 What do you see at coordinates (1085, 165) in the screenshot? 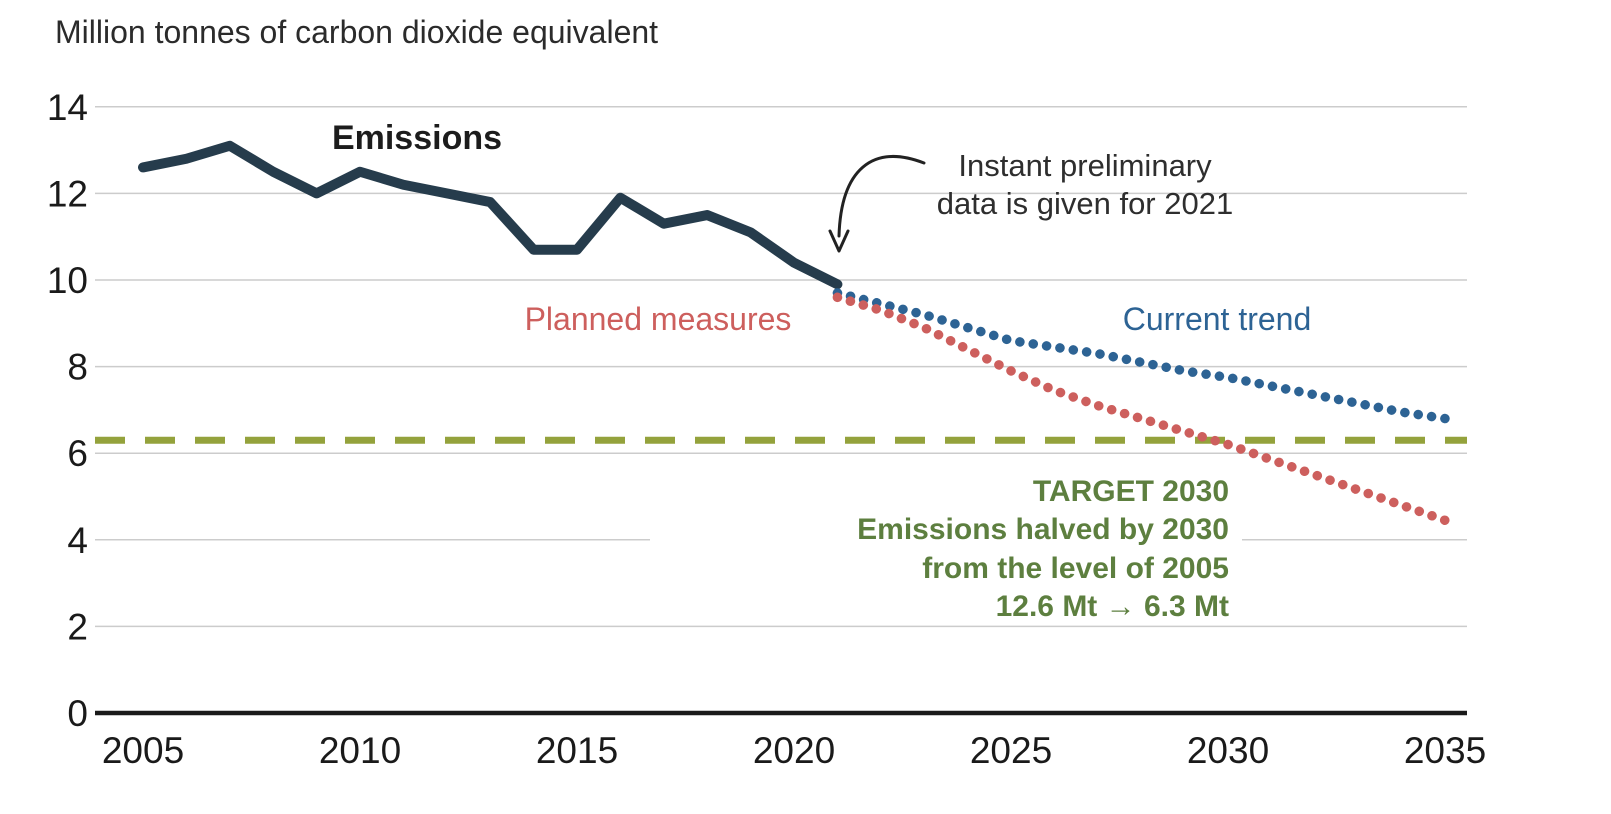
I see `annotation-line-1: Instant preliminary` at bounding box center [1085, 165].